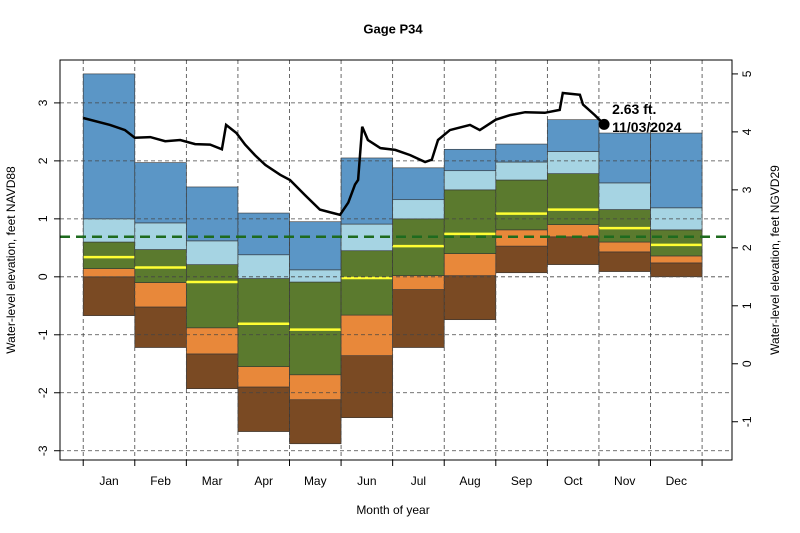 Image resolution: width=800 pixels, height=533 pixels. Describe the element at coordinates (747, 421) in the screenshot. I see `y2-tick-label: -1` at that location.